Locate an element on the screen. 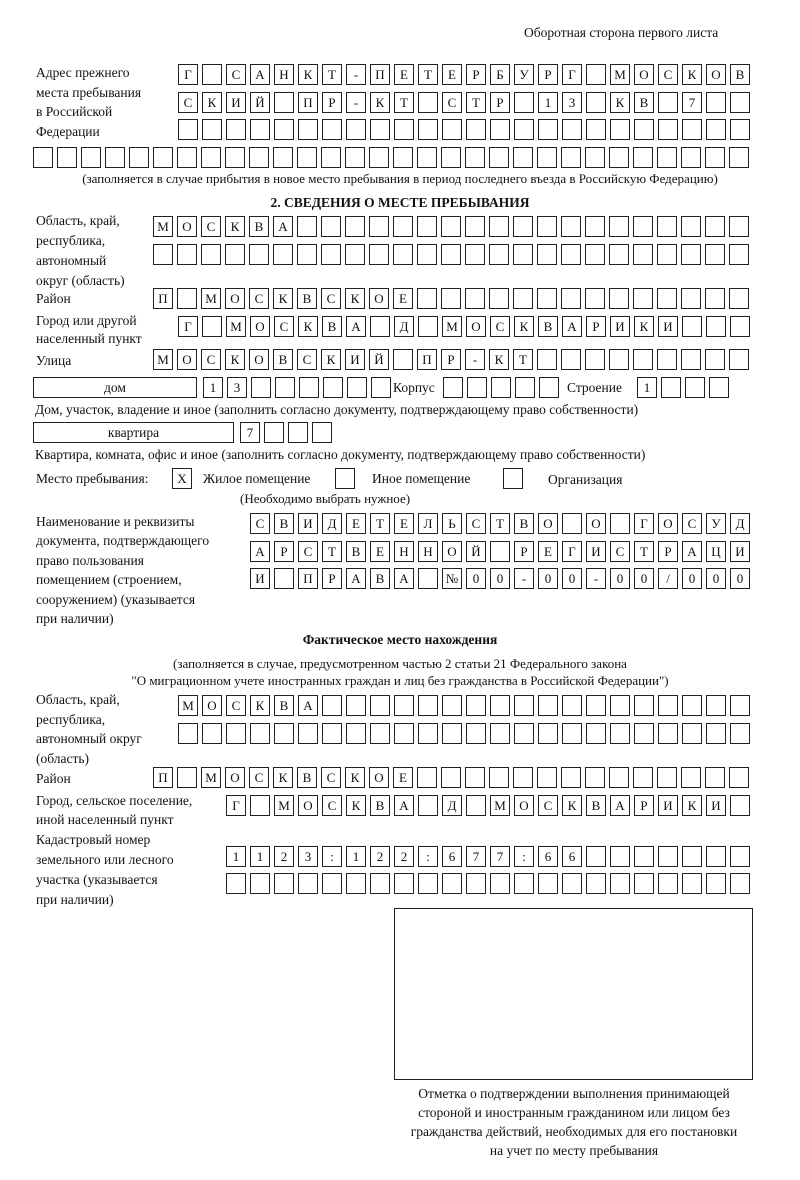  char-cell: 2 is located at coordinates (380, 856).